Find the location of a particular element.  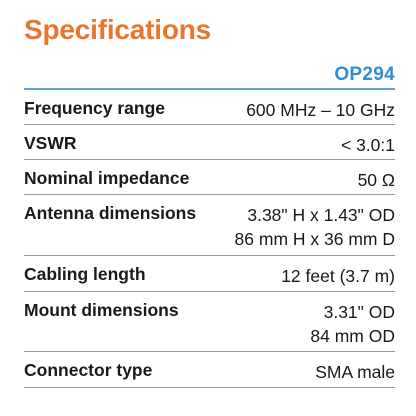

page-title: Specifications is located at coordinates (118, 29).